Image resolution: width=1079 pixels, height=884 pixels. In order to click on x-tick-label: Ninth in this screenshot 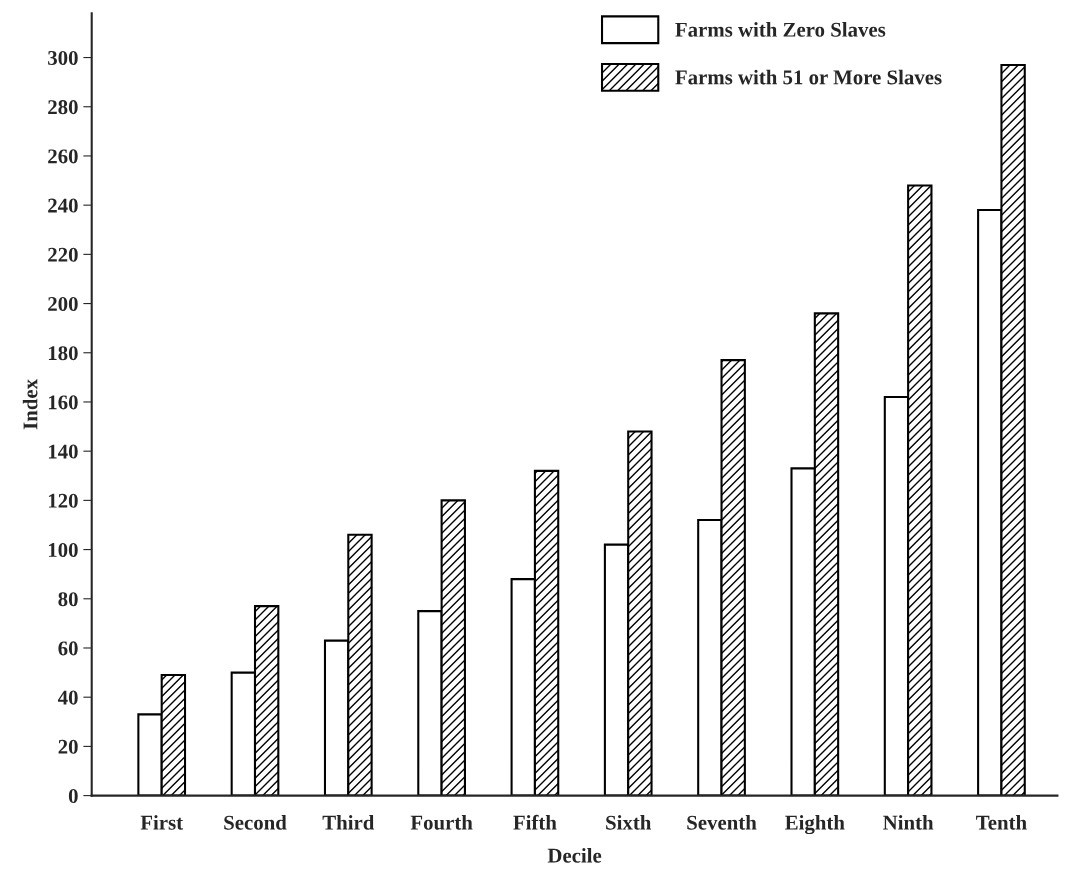, I will do `click(908, 822)`.